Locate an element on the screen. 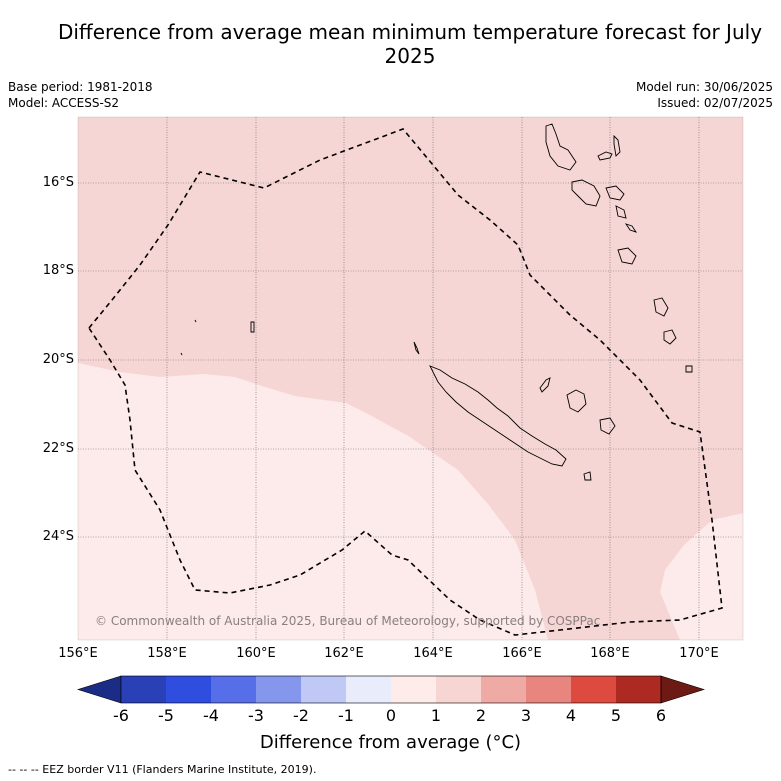  lon-label-166e: 166°E is located at coordinates (522, 653).